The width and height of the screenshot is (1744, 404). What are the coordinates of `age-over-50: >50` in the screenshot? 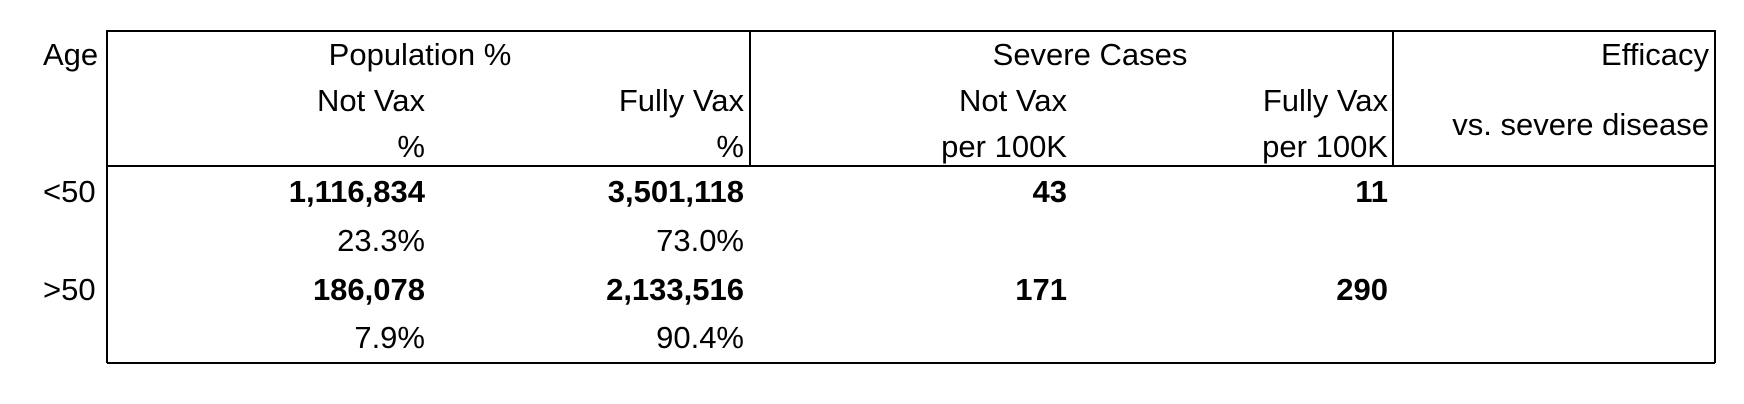 It's located at (69, 289).